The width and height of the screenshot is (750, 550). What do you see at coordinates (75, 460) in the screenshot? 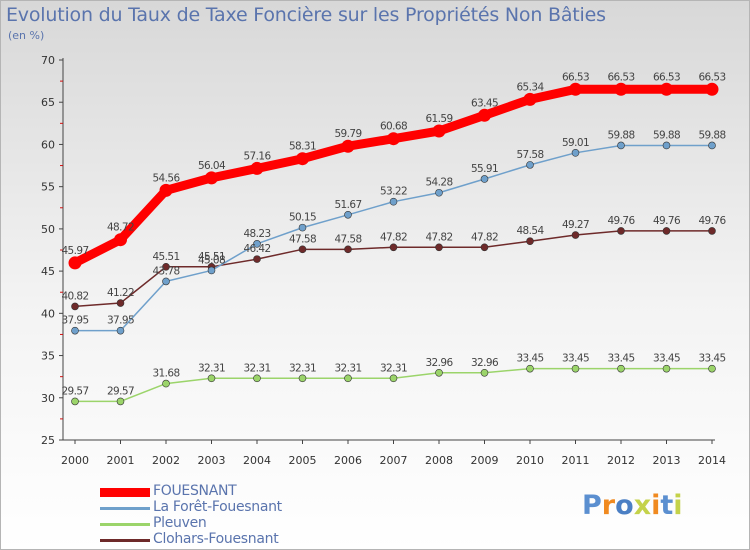
I see `x-tick-label: 2000` at bounding box center [75, 460].